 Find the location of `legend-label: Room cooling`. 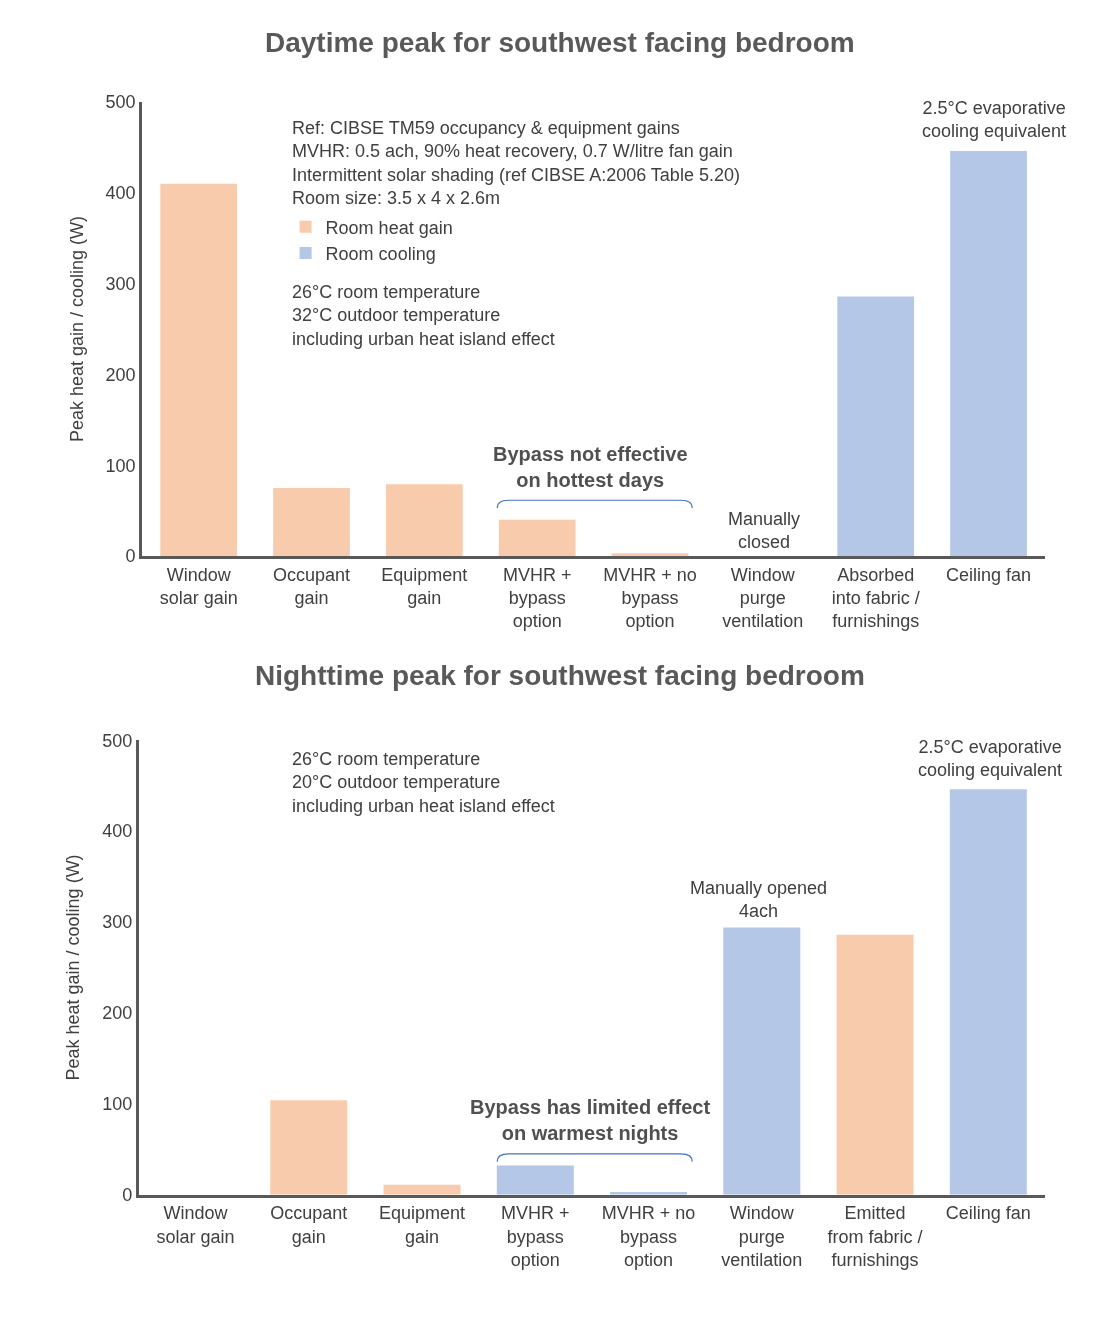

legend-label: Room cooling is located at coordinates (380, 254).